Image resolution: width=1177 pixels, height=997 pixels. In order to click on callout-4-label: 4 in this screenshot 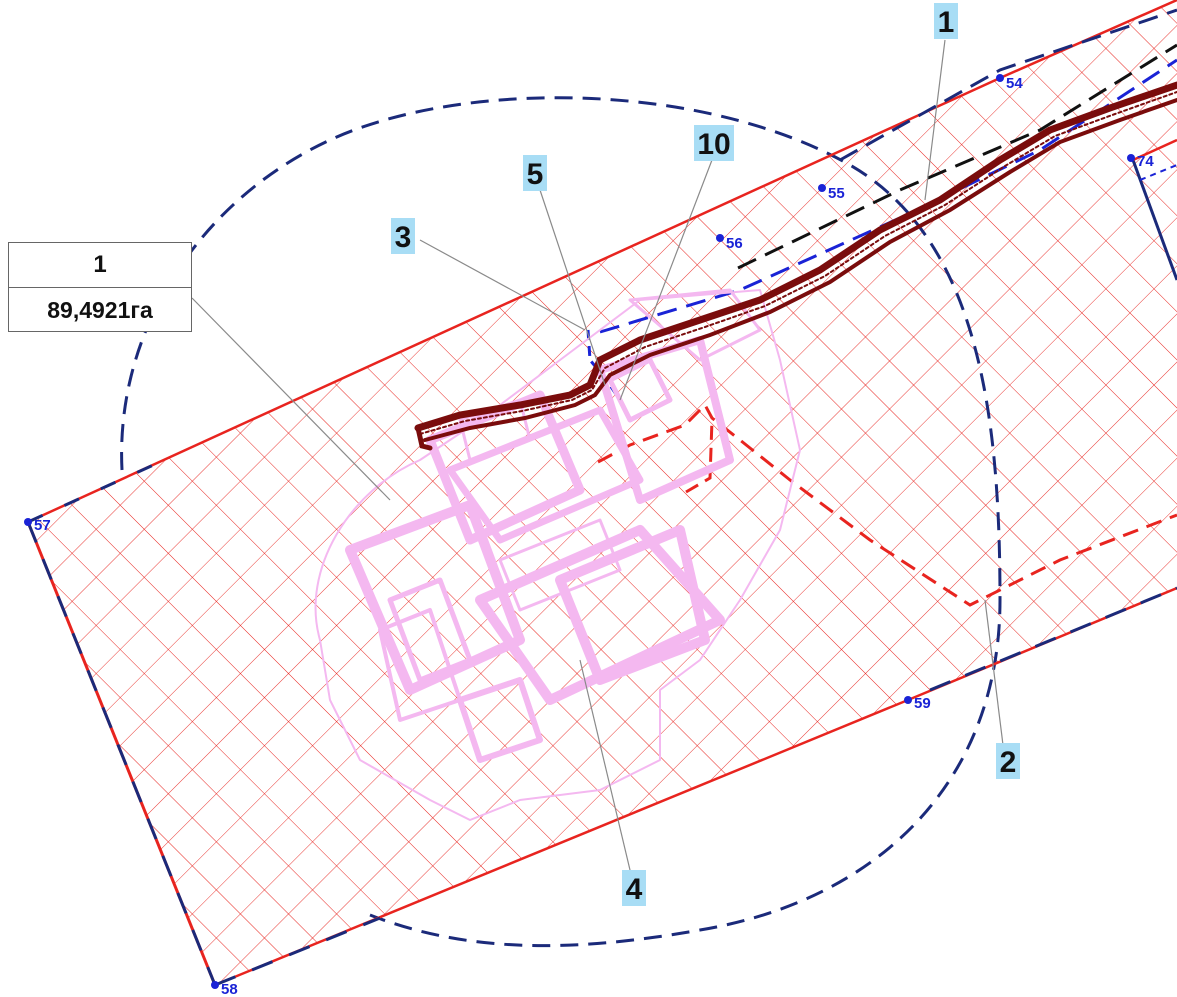, I will do `click(634, 889)`.